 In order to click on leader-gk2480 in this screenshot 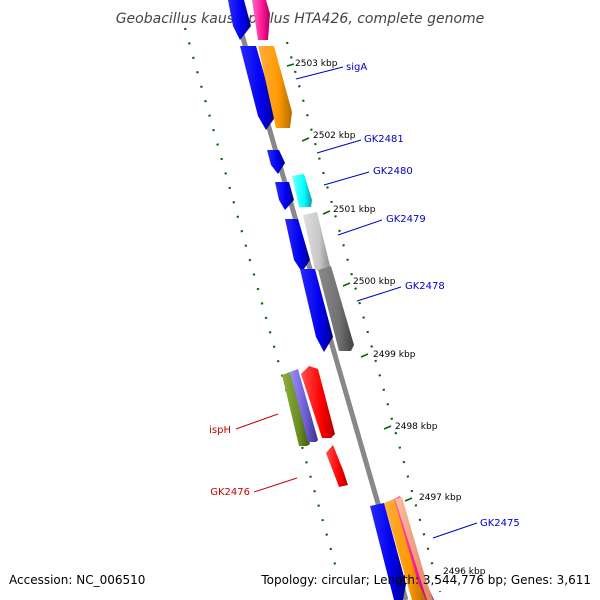, I will do `click(346, 178)`.